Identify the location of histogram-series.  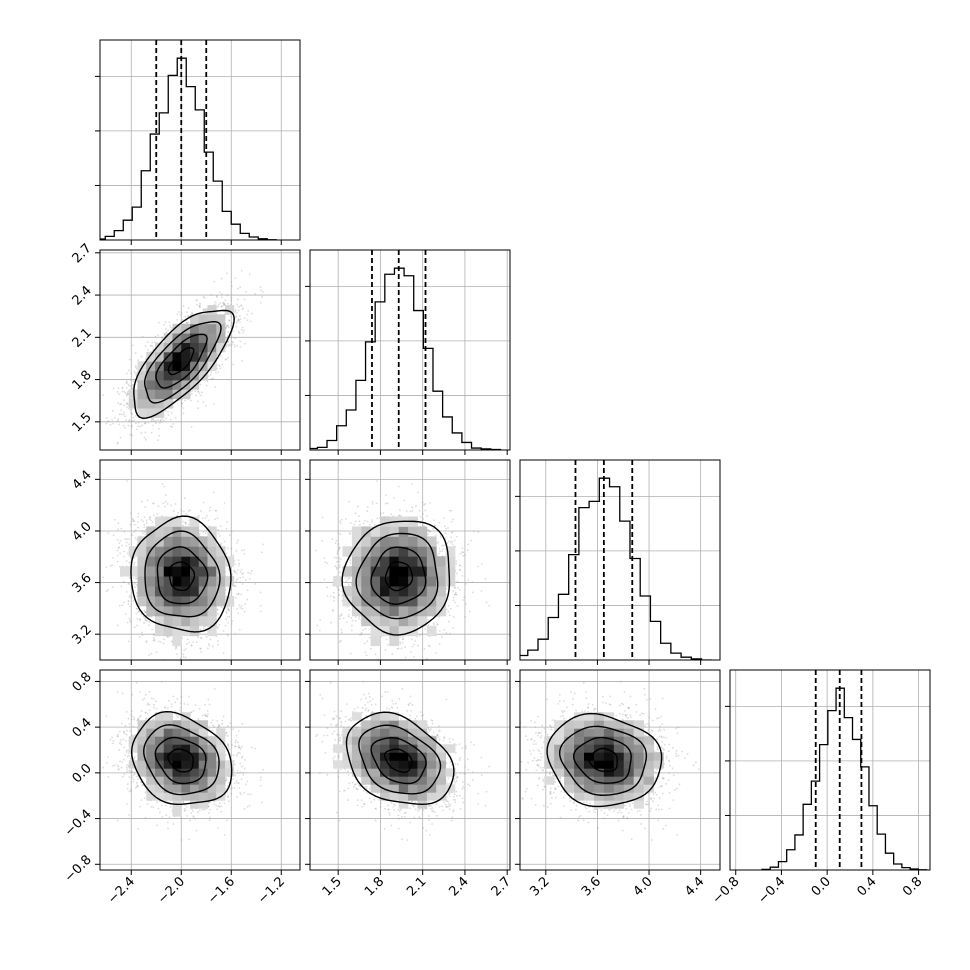
(188, 148).